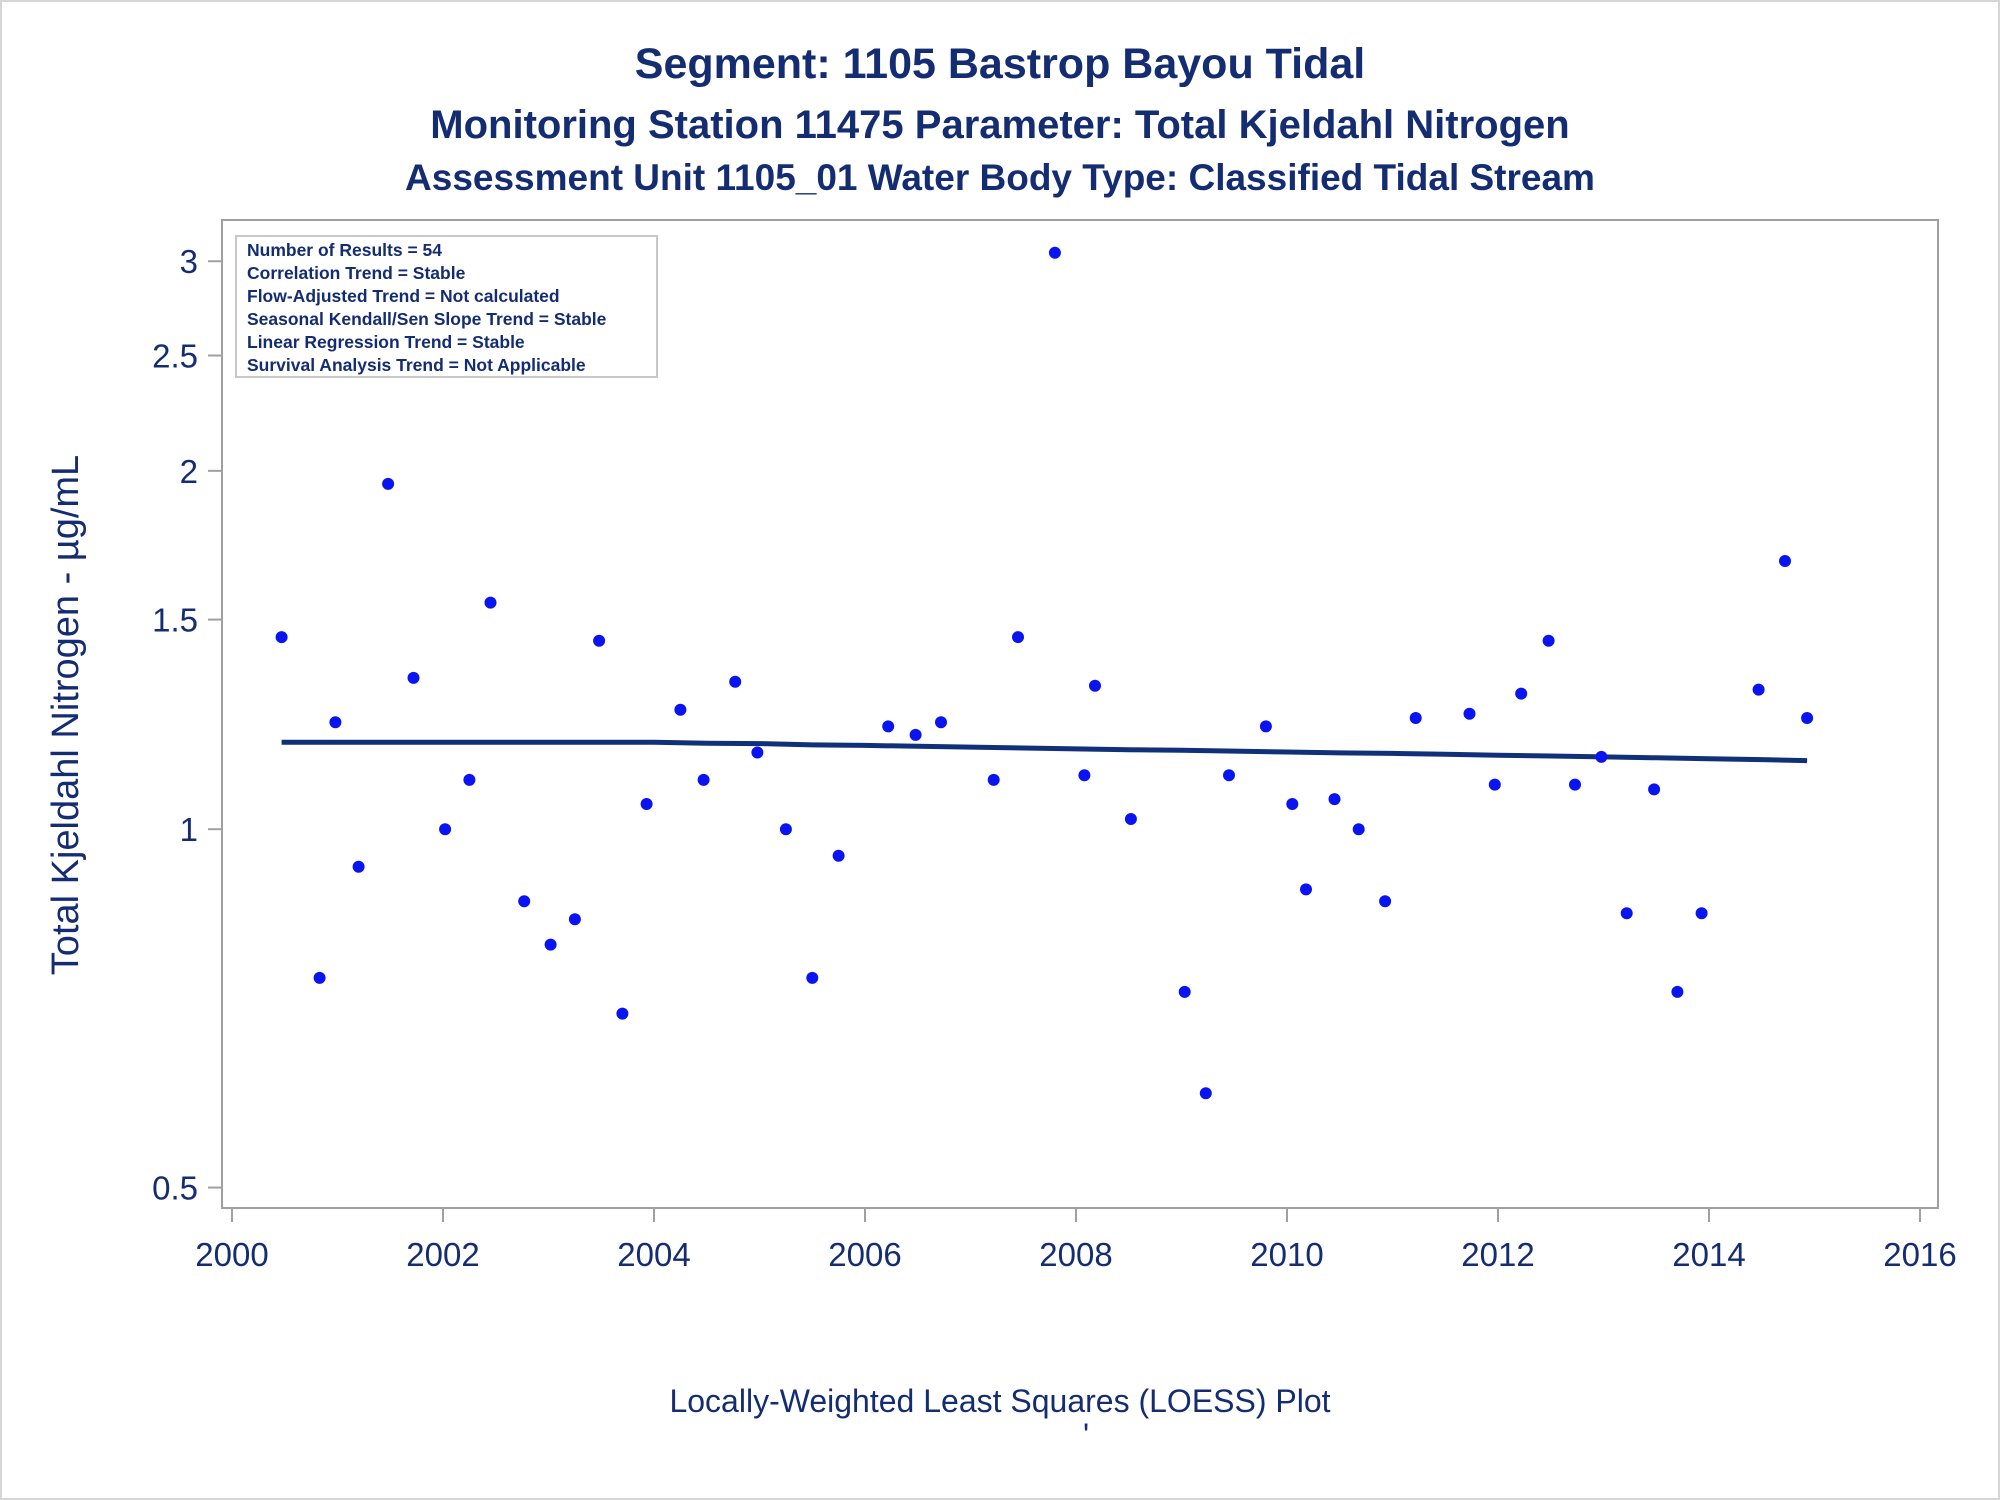  I want to click on y-axis-label: Total Kjeldahl Nitrogen - µg/mL, so click(66, 715).